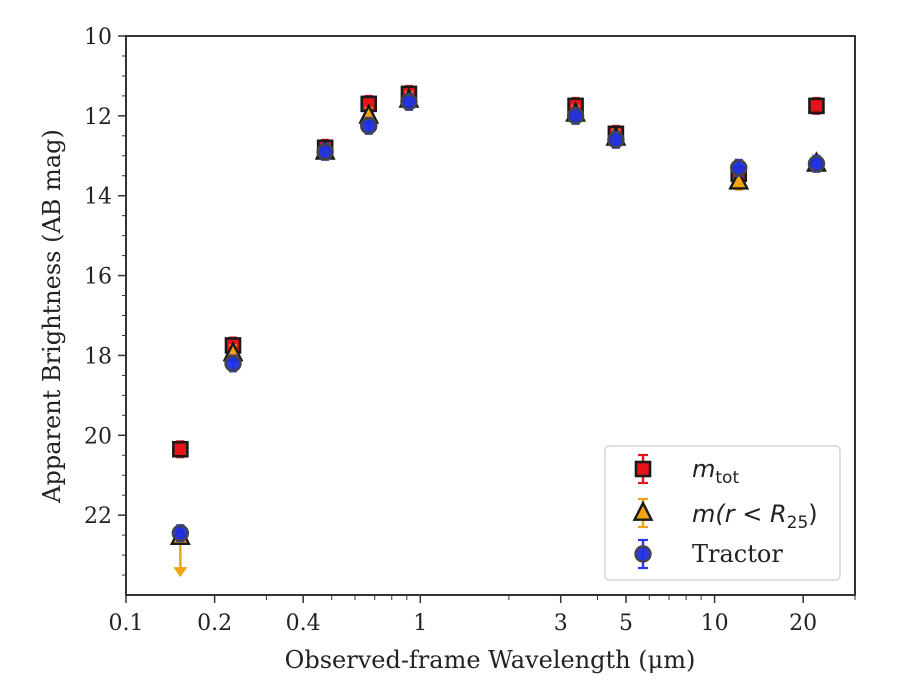  I want to click on y-axis-title: Apparent Brightness (AB mag), so click(52, 316).